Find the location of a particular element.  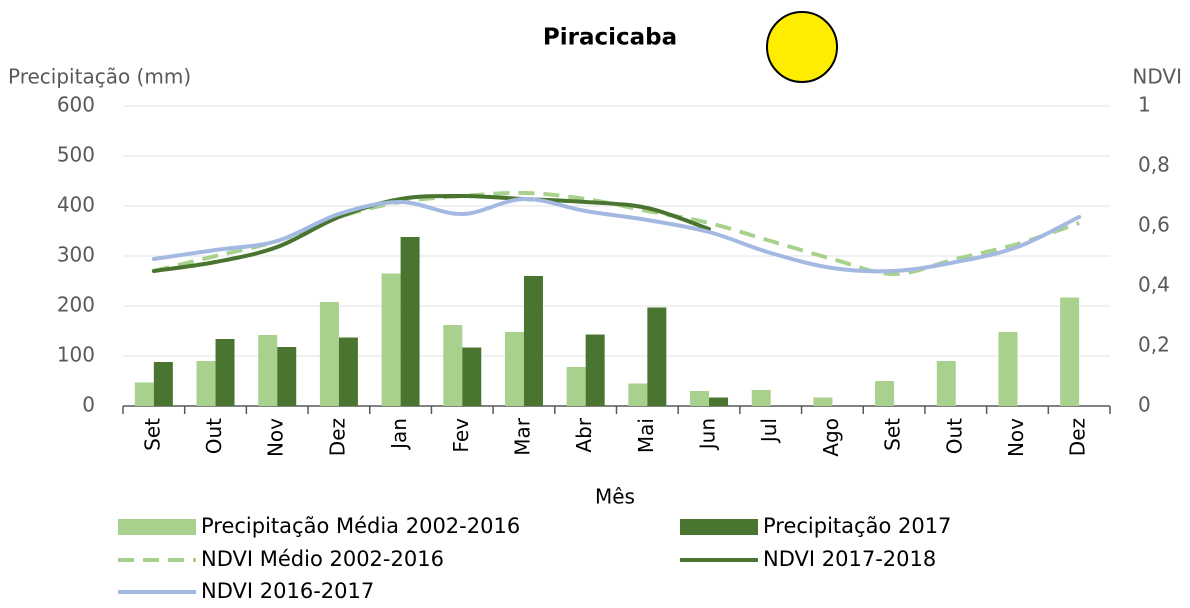

sun-icon is located at coordinates (802, 47).